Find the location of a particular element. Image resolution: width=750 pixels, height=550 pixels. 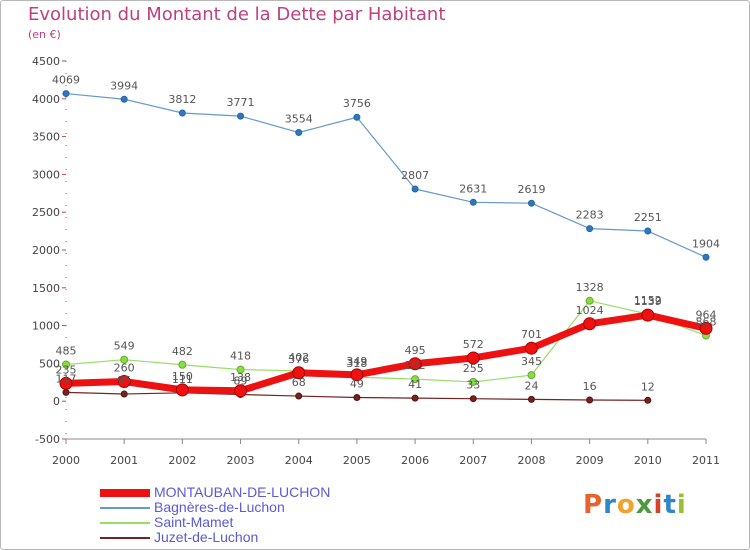

x-tick-label: 2006 is located at coordinates (415, 460).